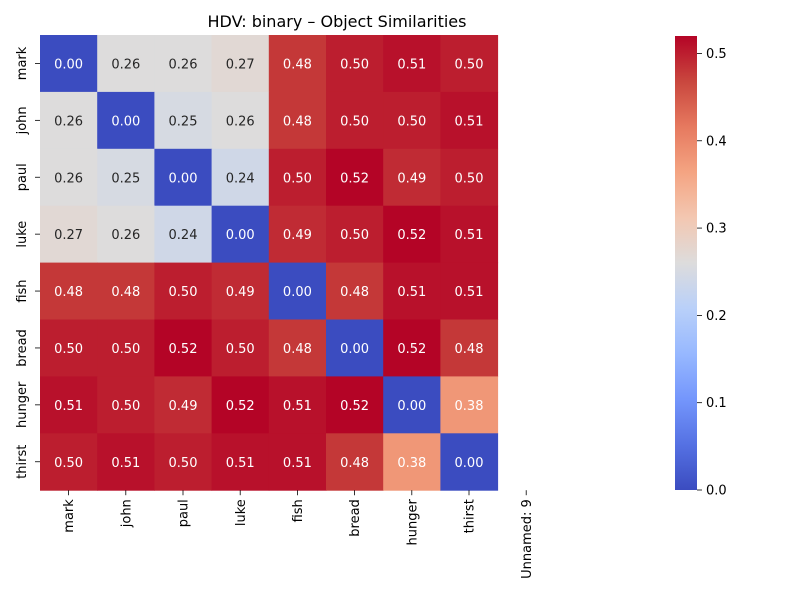 Image resolution: width=800 pixels, height=604 pixels. I want to click on colorbar-tick-label: 0.2, so click(716, 316).